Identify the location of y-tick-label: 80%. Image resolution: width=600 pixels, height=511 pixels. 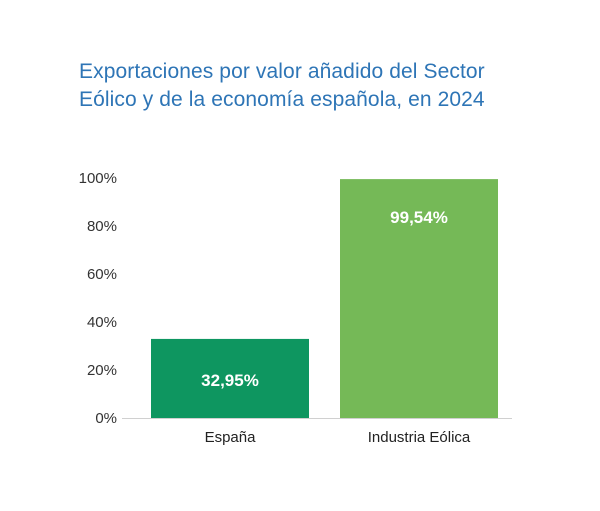
(102, 226).